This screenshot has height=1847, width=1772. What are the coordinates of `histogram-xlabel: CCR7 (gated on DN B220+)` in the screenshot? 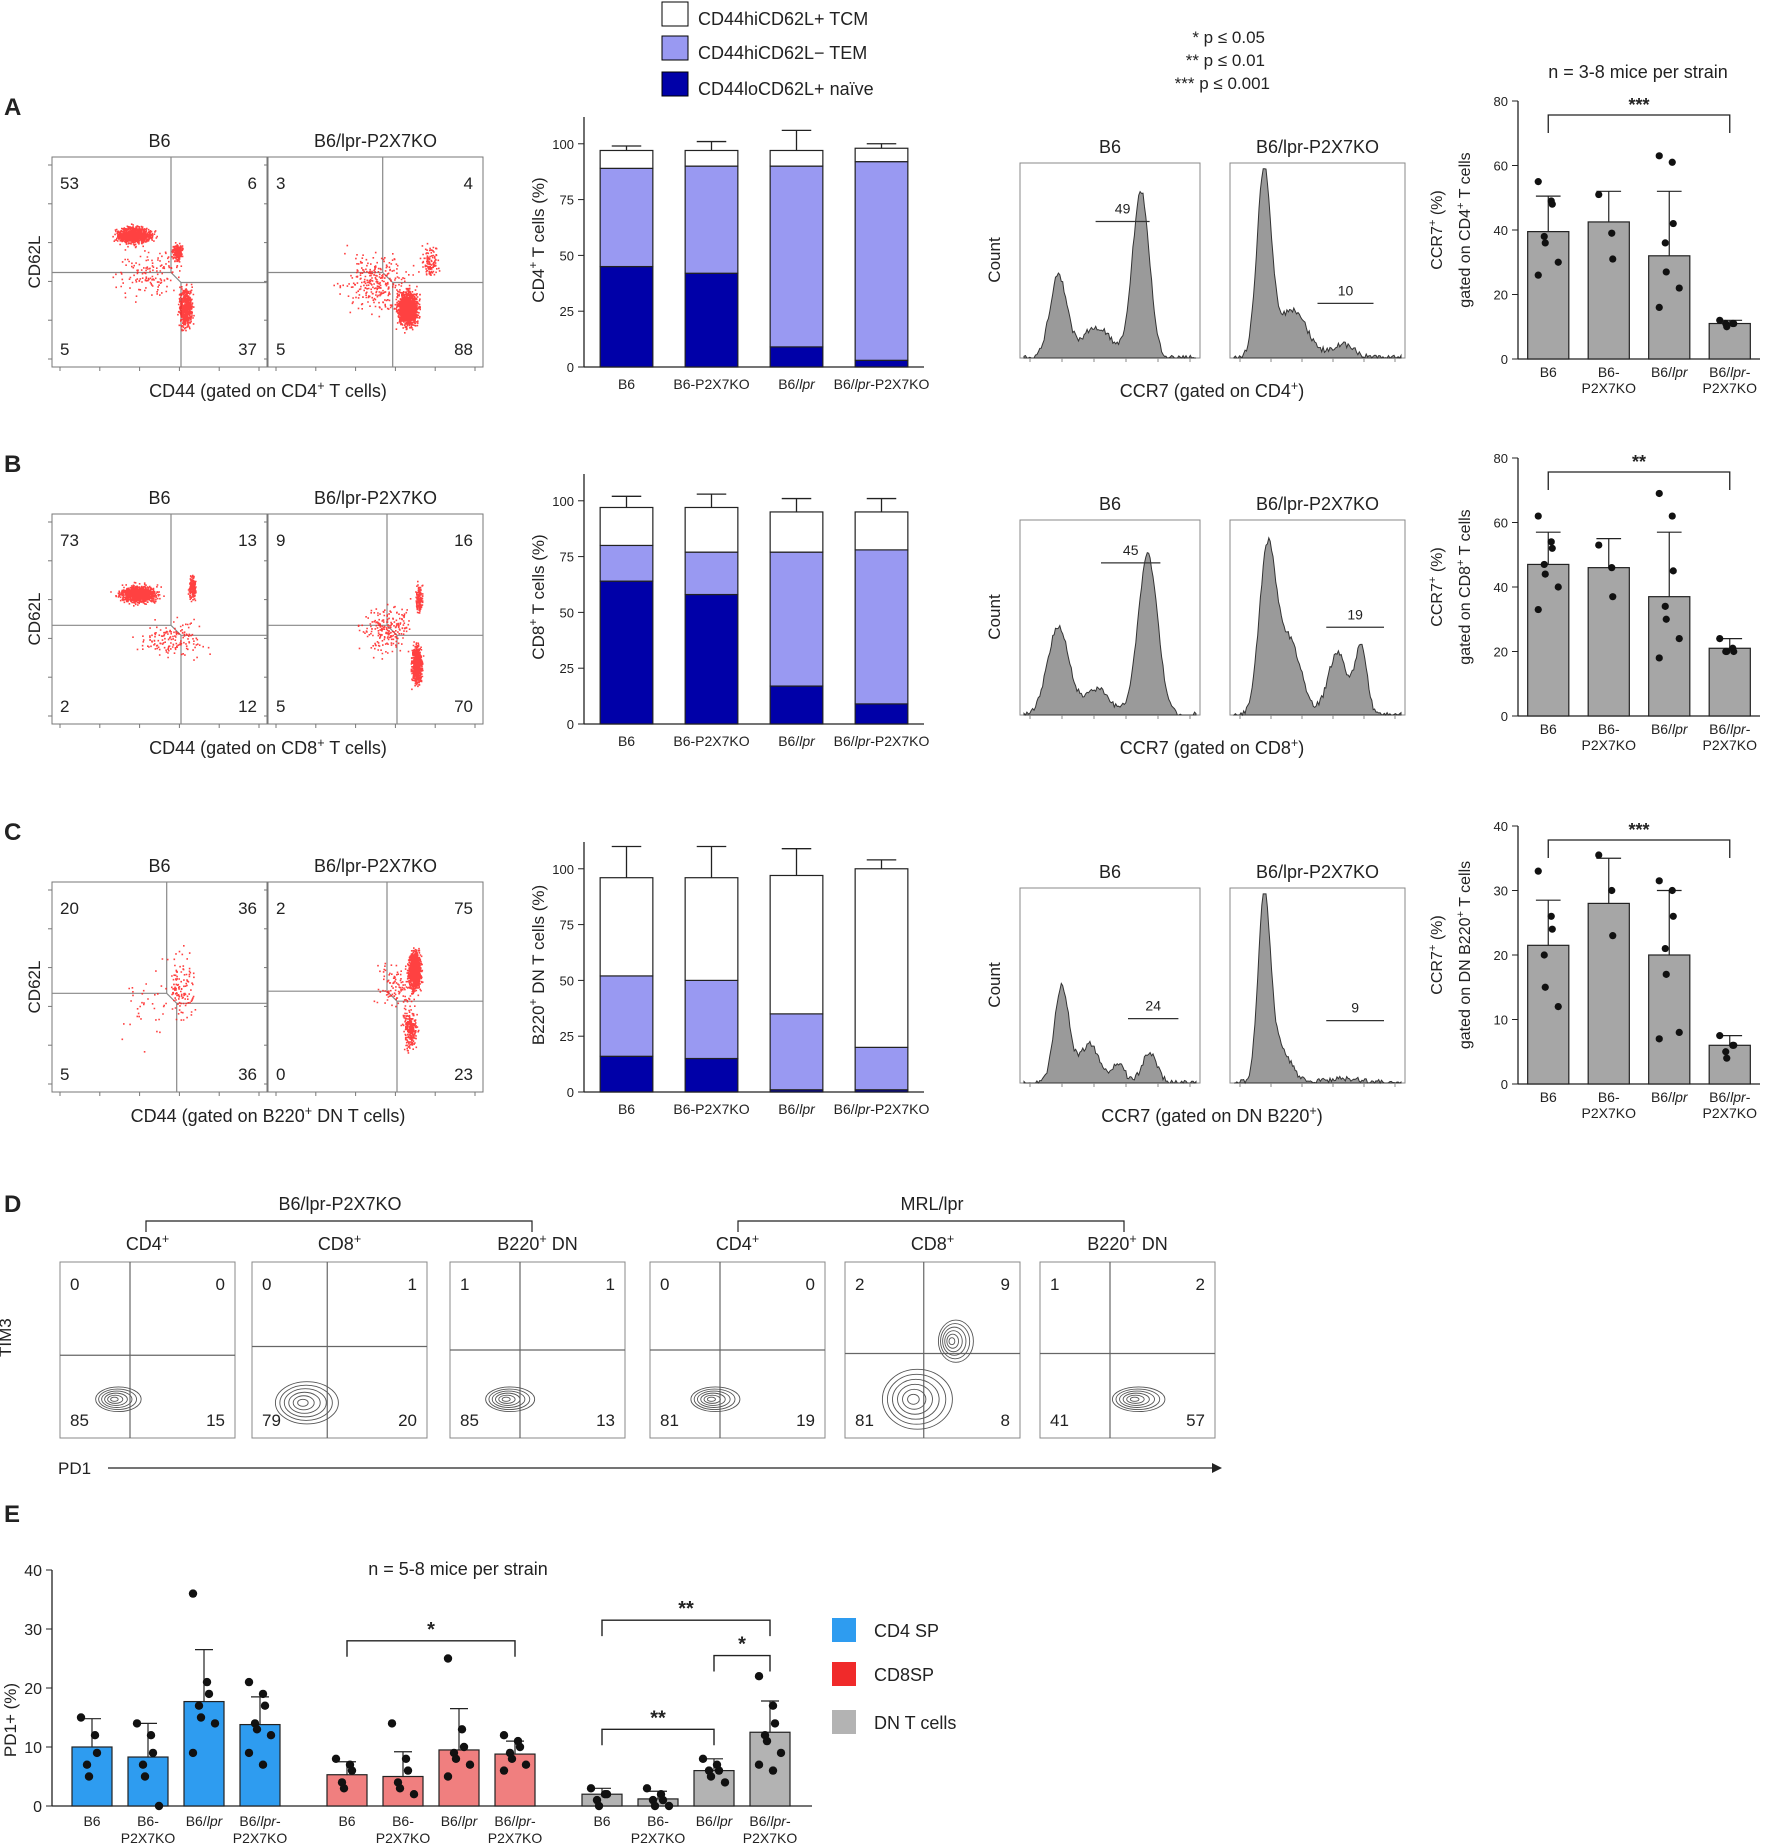 It's located at (1211, 1115).